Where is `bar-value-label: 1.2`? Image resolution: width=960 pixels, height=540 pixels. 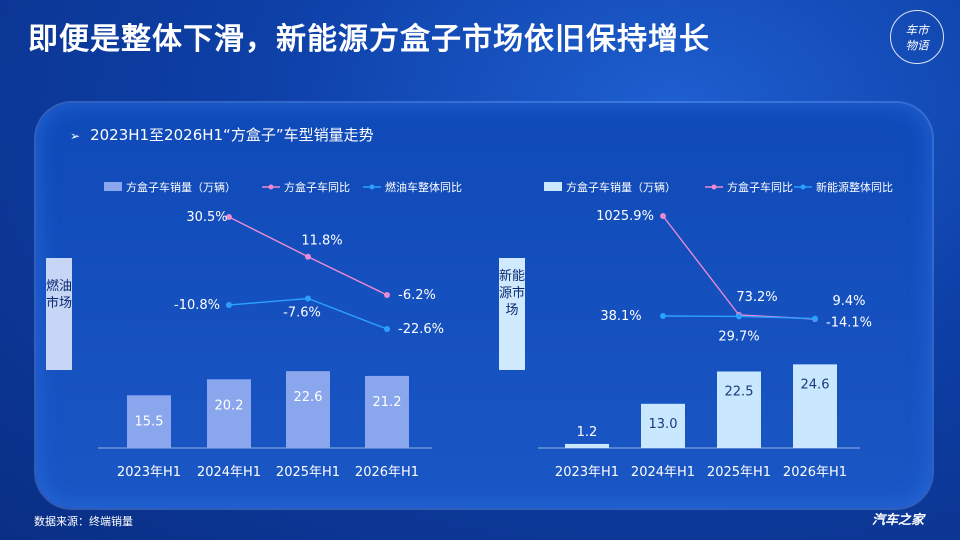 bar-value-label: 1.2 is located at coordinates (587, 432).